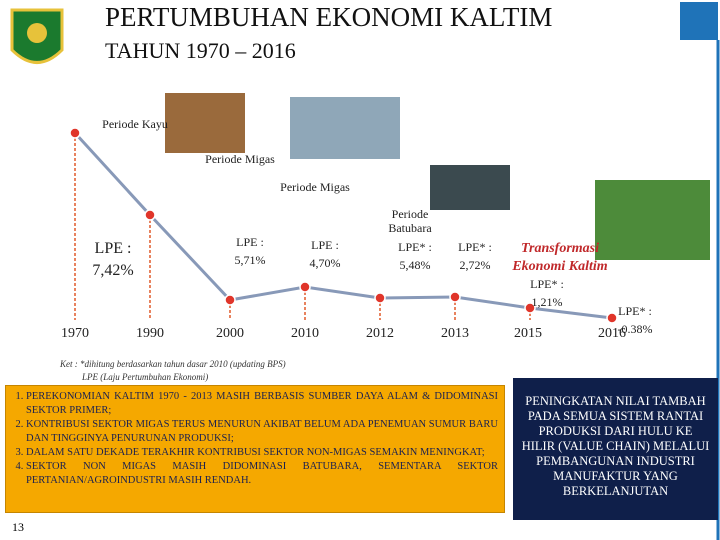  Describe the element at coordinates (305, 333) in the screenshot. I see `year-label: 2010` at that location.